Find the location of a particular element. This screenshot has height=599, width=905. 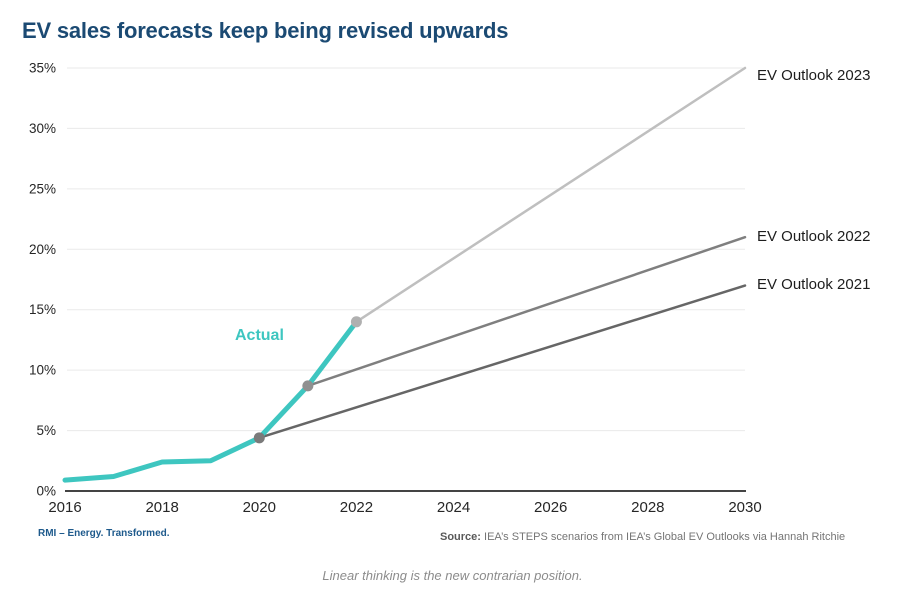

x-tick-label: 2020 is located at coordinates (259, 507).